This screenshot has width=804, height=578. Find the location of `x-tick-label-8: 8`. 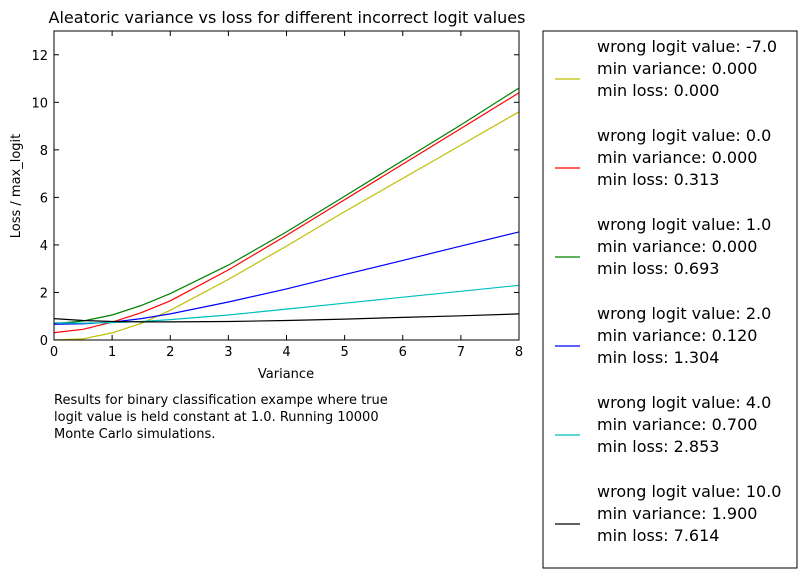

x-tick-label-8: 8 is located at coordinates (519, 352).